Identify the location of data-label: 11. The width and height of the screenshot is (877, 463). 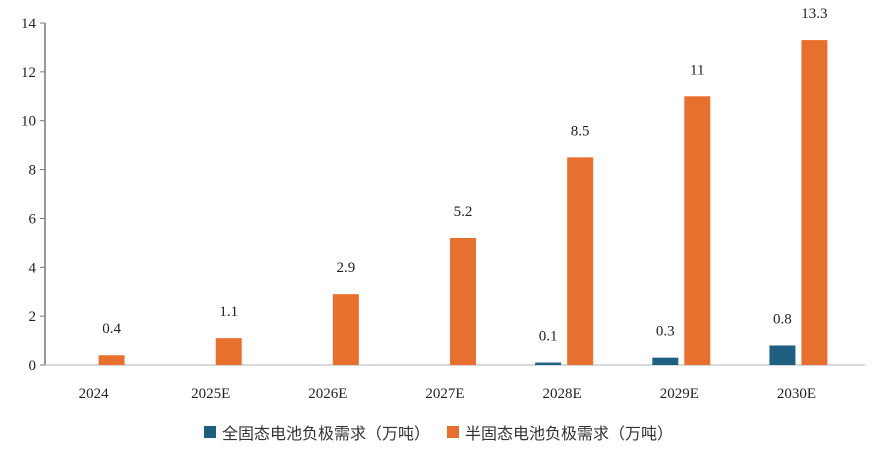
(697, 70).